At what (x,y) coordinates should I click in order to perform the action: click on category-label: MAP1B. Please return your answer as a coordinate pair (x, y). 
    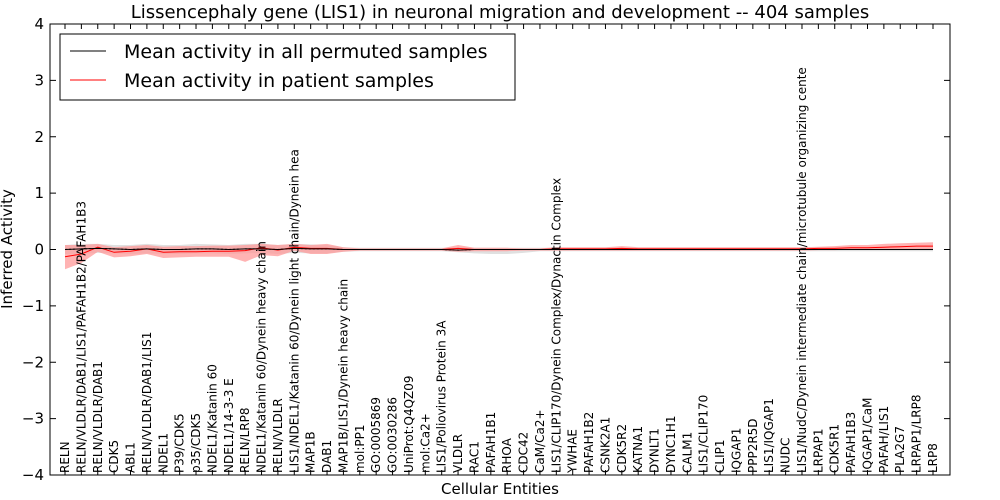
    Looking at the image, I should click on (311, 452).